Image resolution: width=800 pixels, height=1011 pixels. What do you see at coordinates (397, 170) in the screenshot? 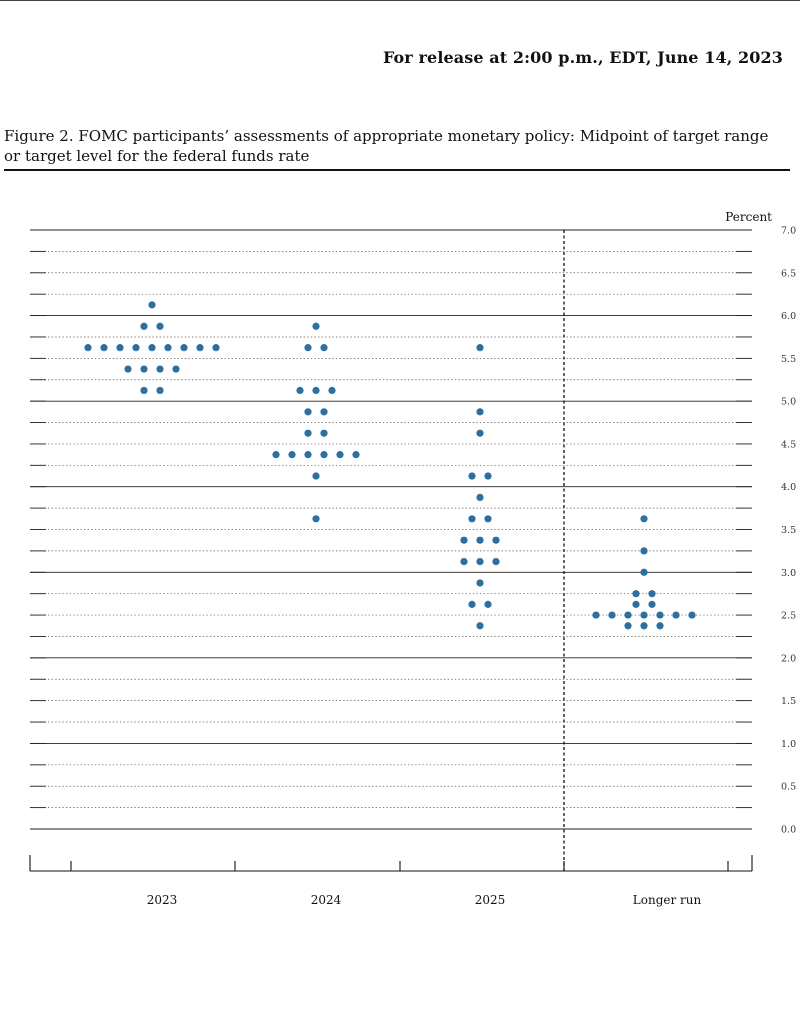
I see `caption-rule` at bounding box center [397, 170].